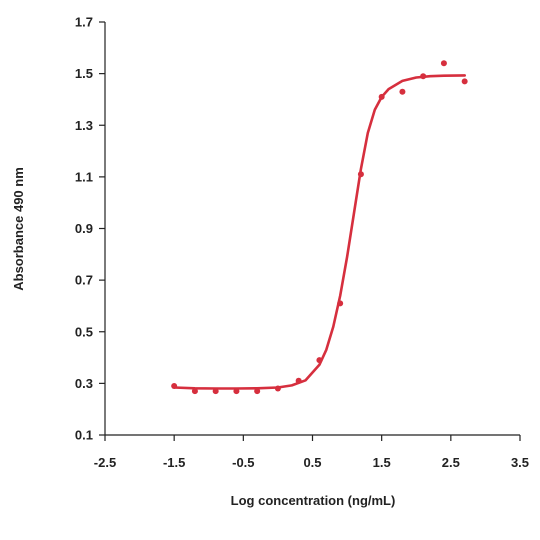 Image resolution: width=540 pixels, height=540 pixels. Describe the element at coordinates (84, 73) in the screenshot. I see `y-tick-label-7: 1.5` at that location.